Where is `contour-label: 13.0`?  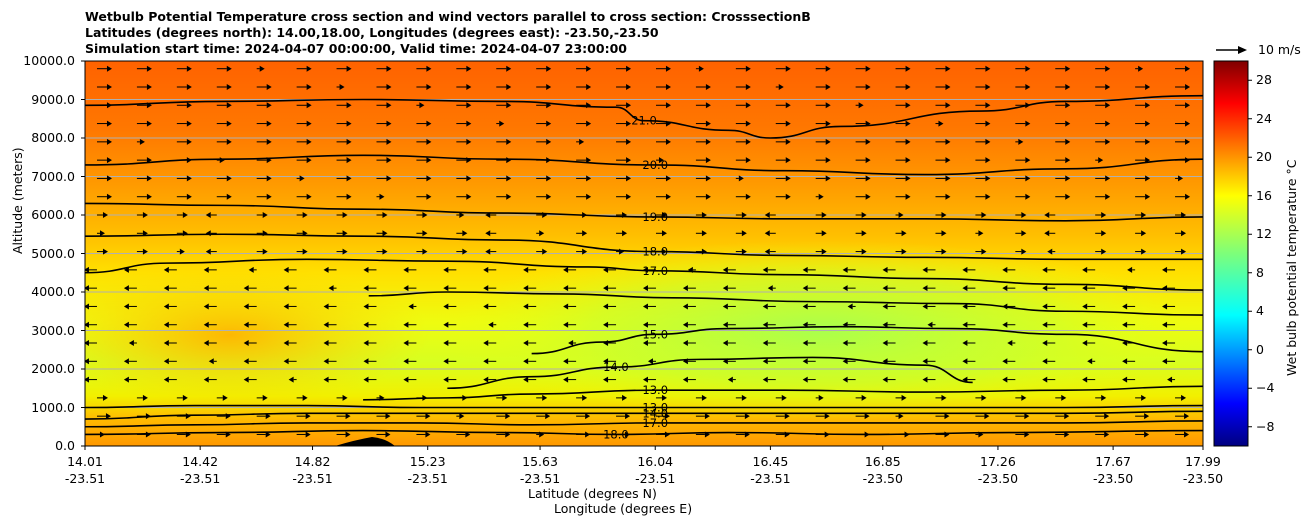 contour-label: 13.0 is located at coordinates (655, 408).